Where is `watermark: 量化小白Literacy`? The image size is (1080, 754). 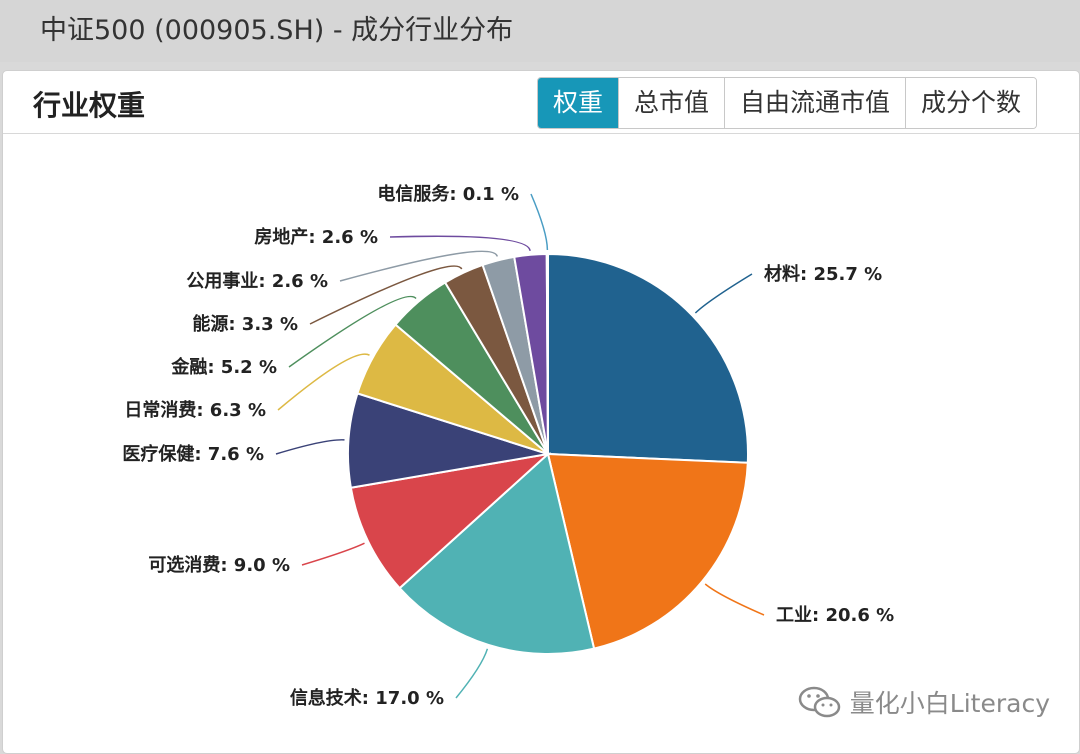
watermark: 量化小白Literacy is located at coordinates (924, 702).